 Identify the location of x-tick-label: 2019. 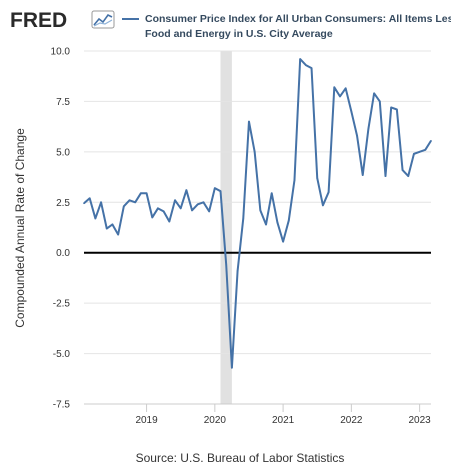
(146, 420).